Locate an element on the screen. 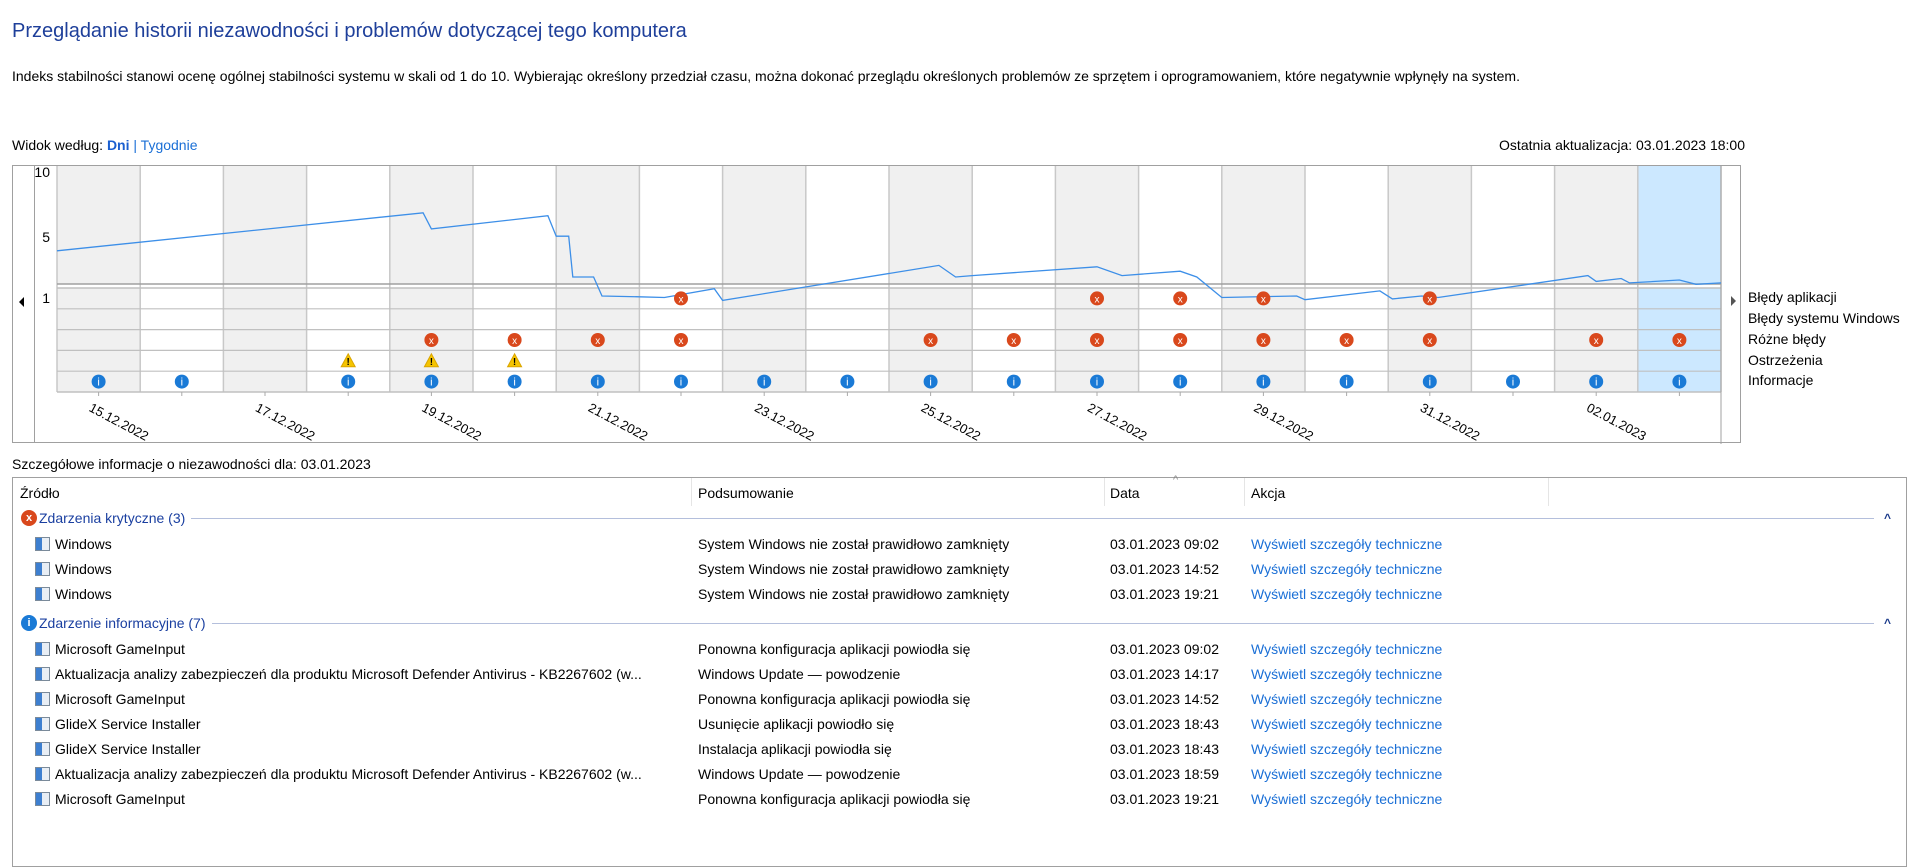  column-header-summary: Podsumowanie is located at coordinates (746, 493).